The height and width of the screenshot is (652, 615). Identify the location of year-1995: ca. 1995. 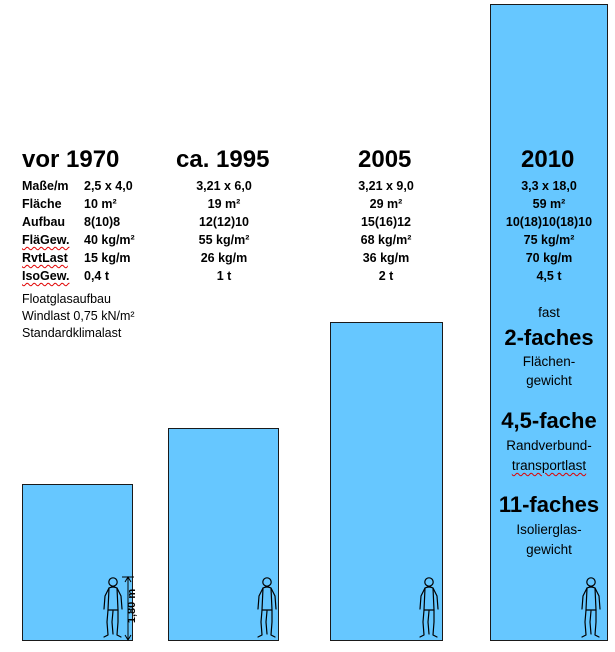
(223, 159).